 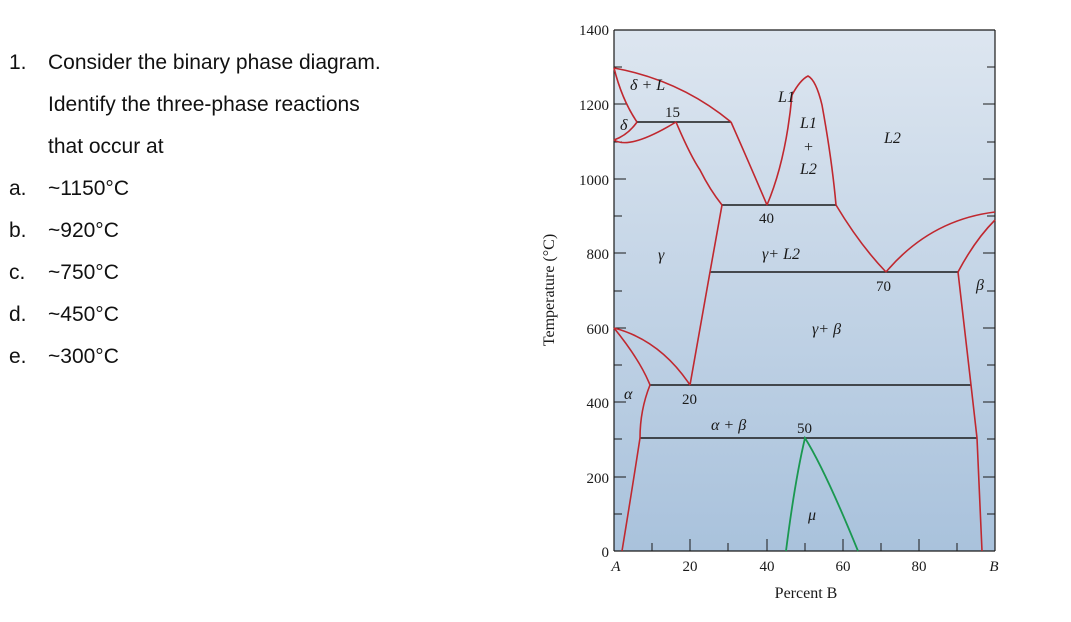 What do you see at coordinates (940, 242) in the screenshot?
I see `l2-liquidus-right` at bounding box center [940, 242].